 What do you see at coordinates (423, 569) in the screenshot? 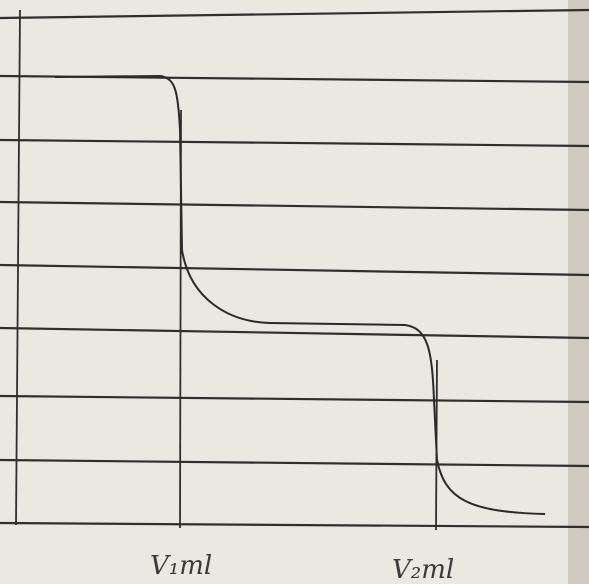
I see `v2-label: V₂ml` at bounding box center [423, 569].